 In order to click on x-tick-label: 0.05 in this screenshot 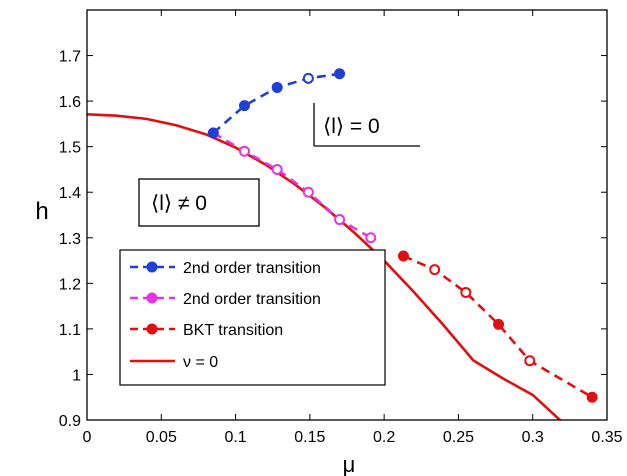, I will do `click(161, 437)`.